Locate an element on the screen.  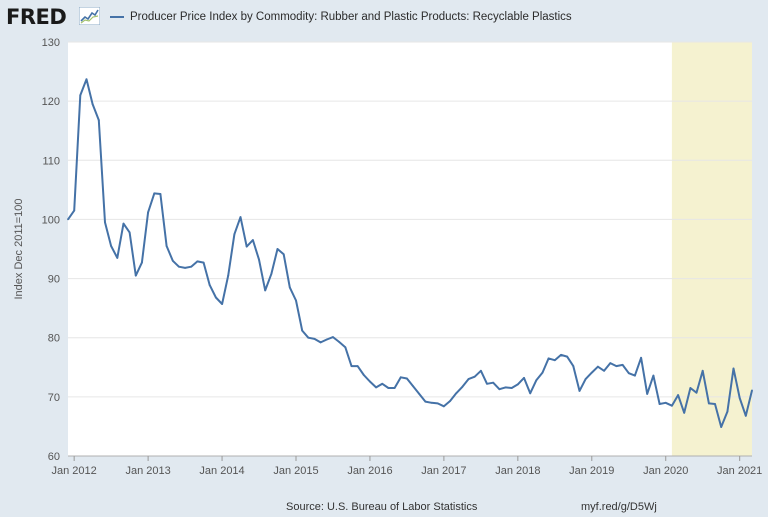
short-url-link: myf.red/g/D5Wj is located at coordinates (619, 507).